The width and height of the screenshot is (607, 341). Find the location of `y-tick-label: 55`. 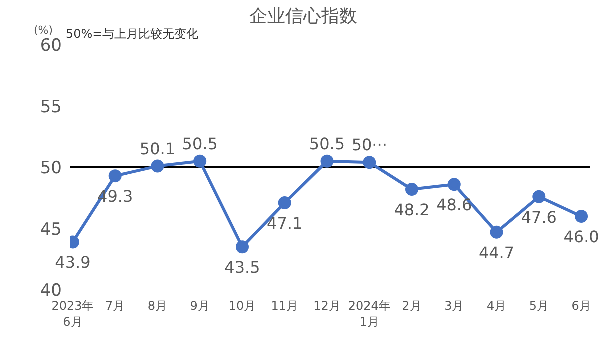

y-tick-label: 55 is located at coordinates (51, 107).